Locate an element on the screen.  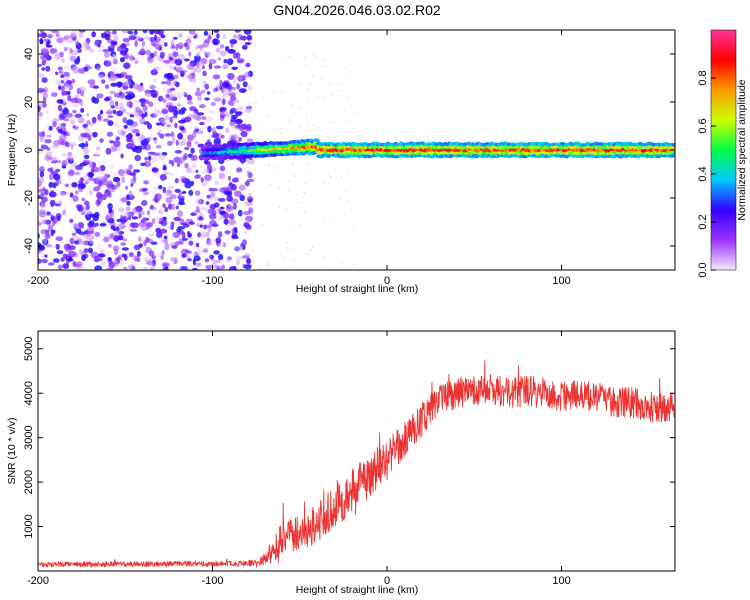
y-tick-label: -40 is located at coordinates (29, 246).